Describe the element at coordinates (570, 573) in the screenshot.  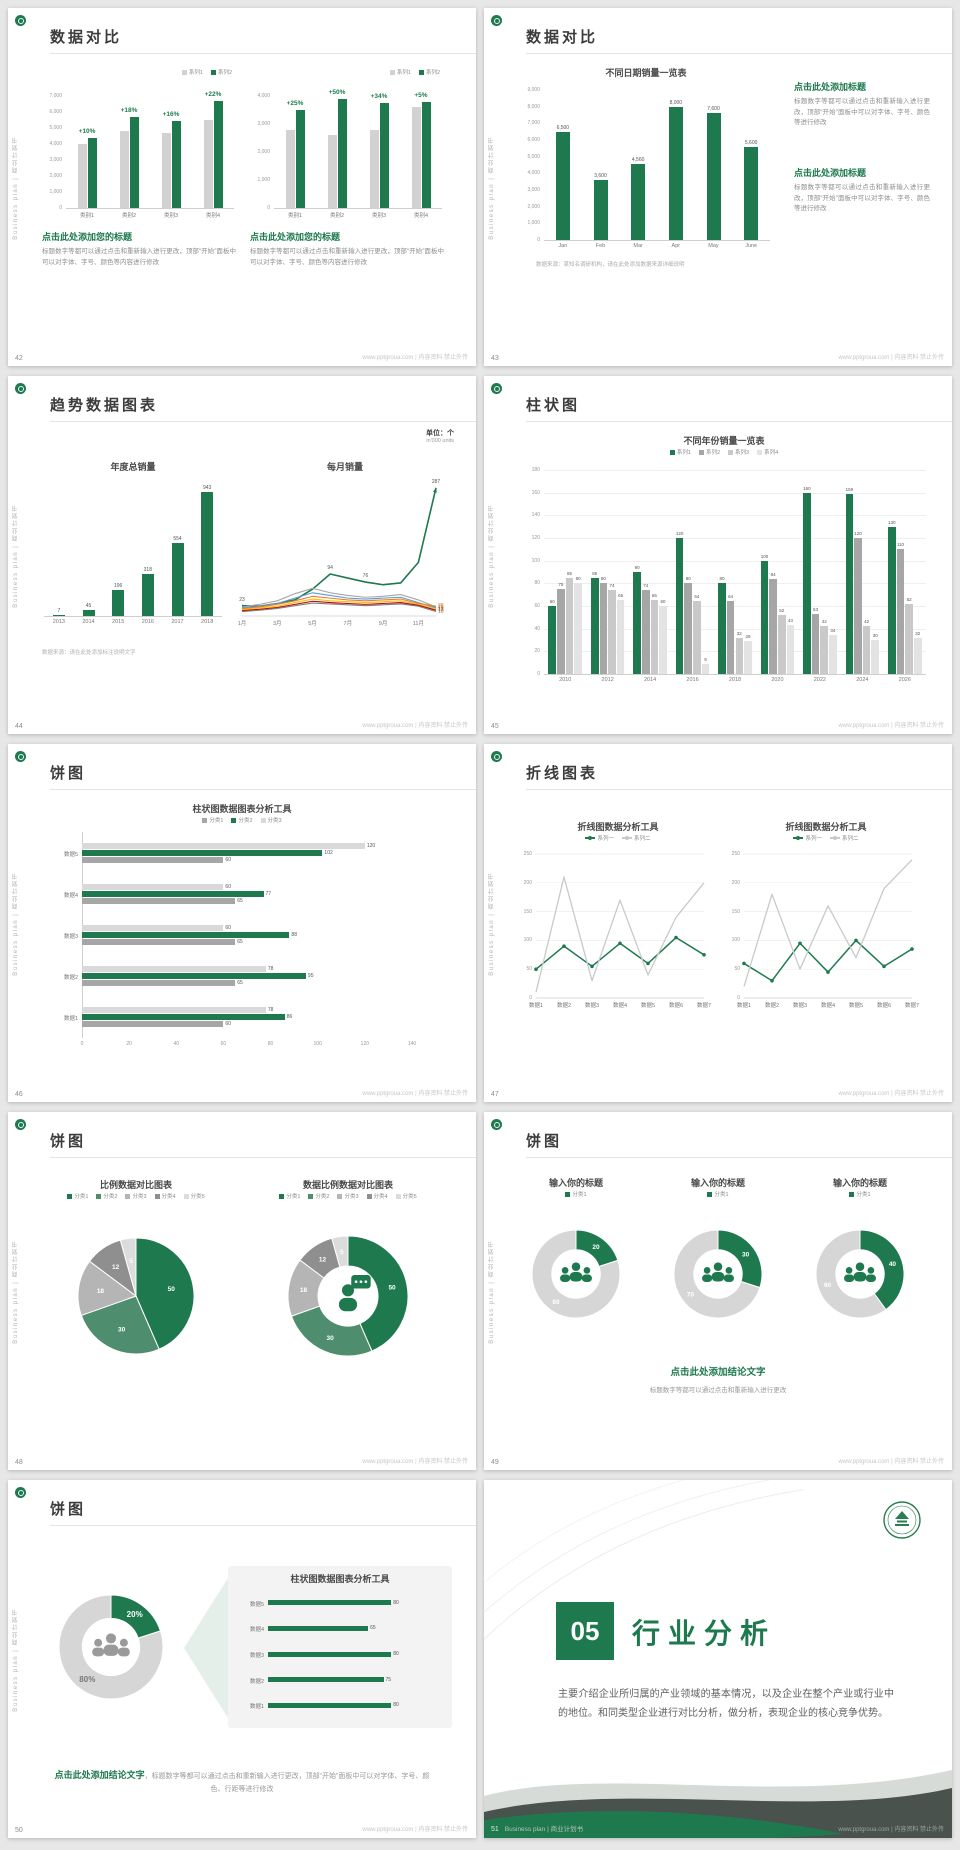
I see `val: 85` at that location.